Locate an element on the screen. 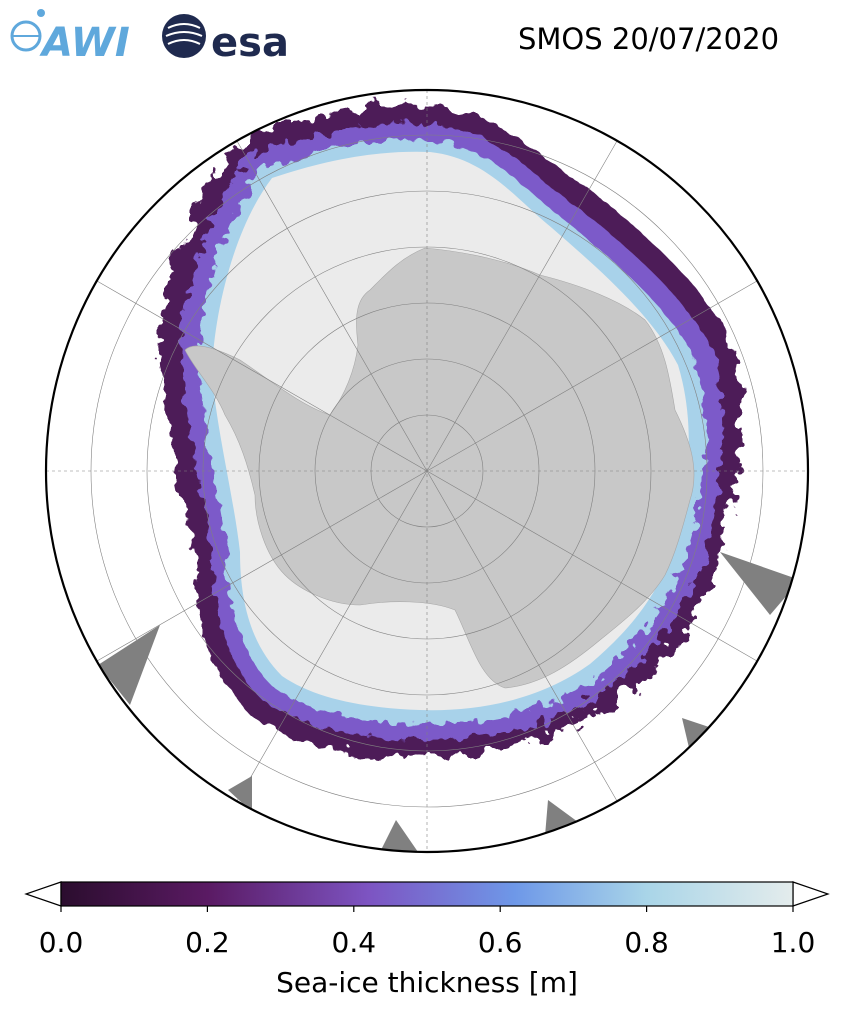  colorbar-tick-label: 0.8 is located at coordinates (646, 942).